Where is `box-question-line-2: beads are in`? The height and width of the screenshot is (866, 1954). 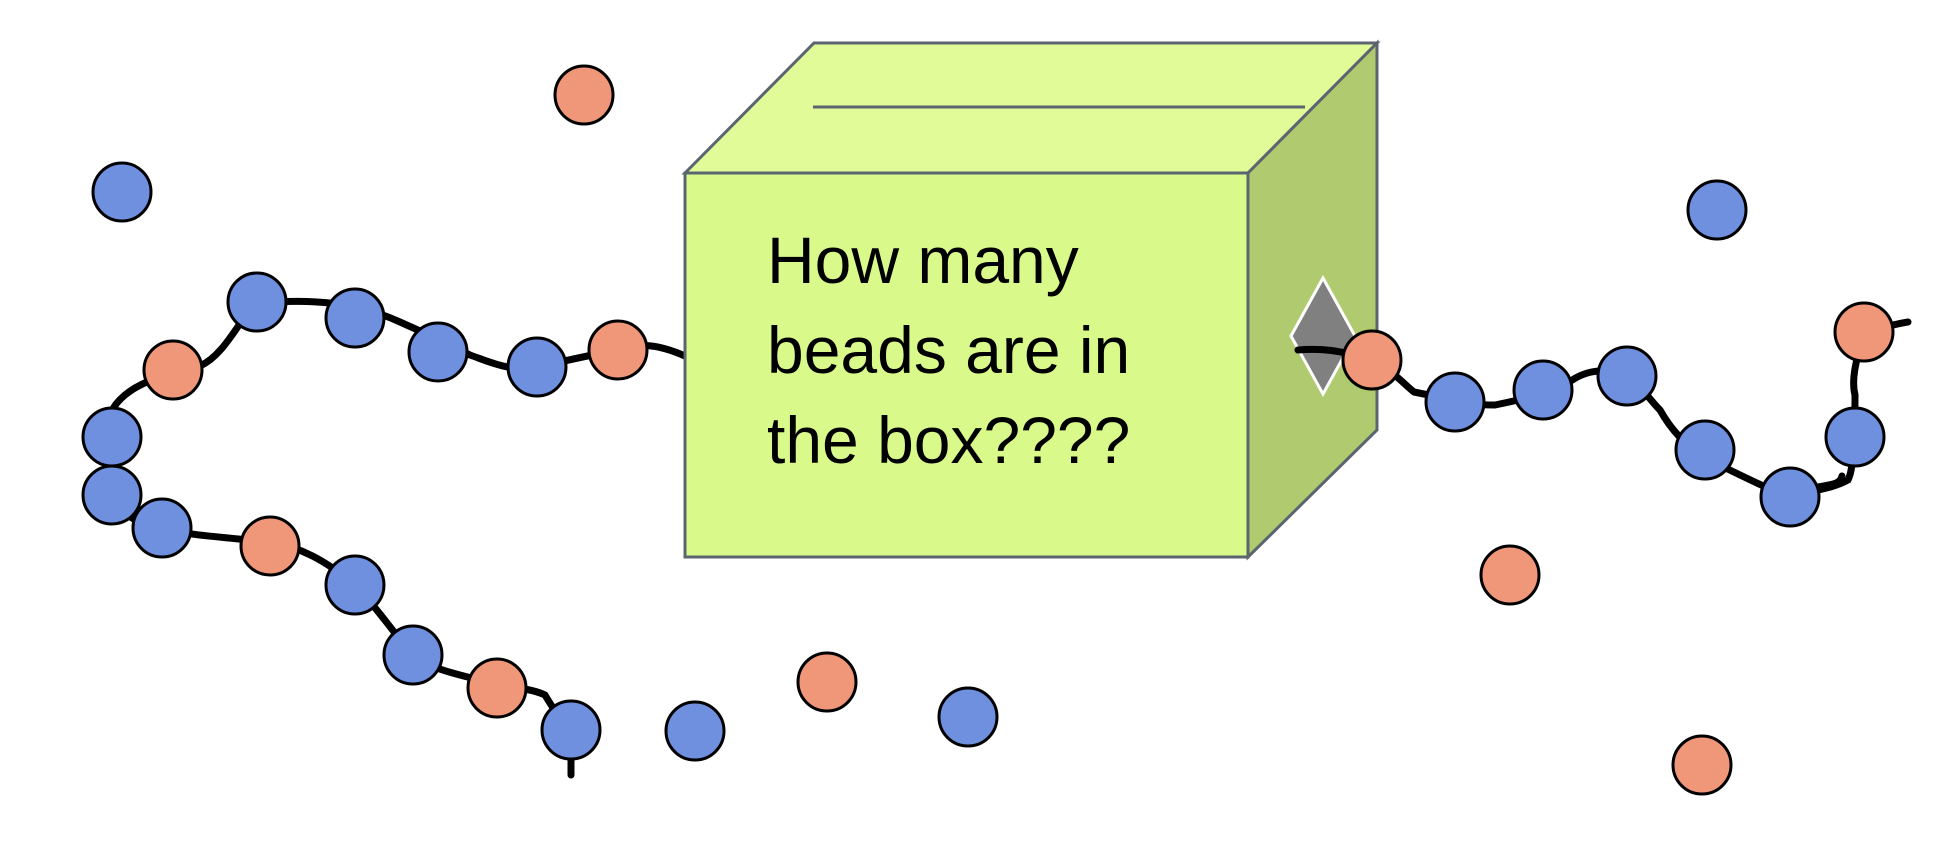 box-question-line-2: beads are in is located at coordinates (949, 350).